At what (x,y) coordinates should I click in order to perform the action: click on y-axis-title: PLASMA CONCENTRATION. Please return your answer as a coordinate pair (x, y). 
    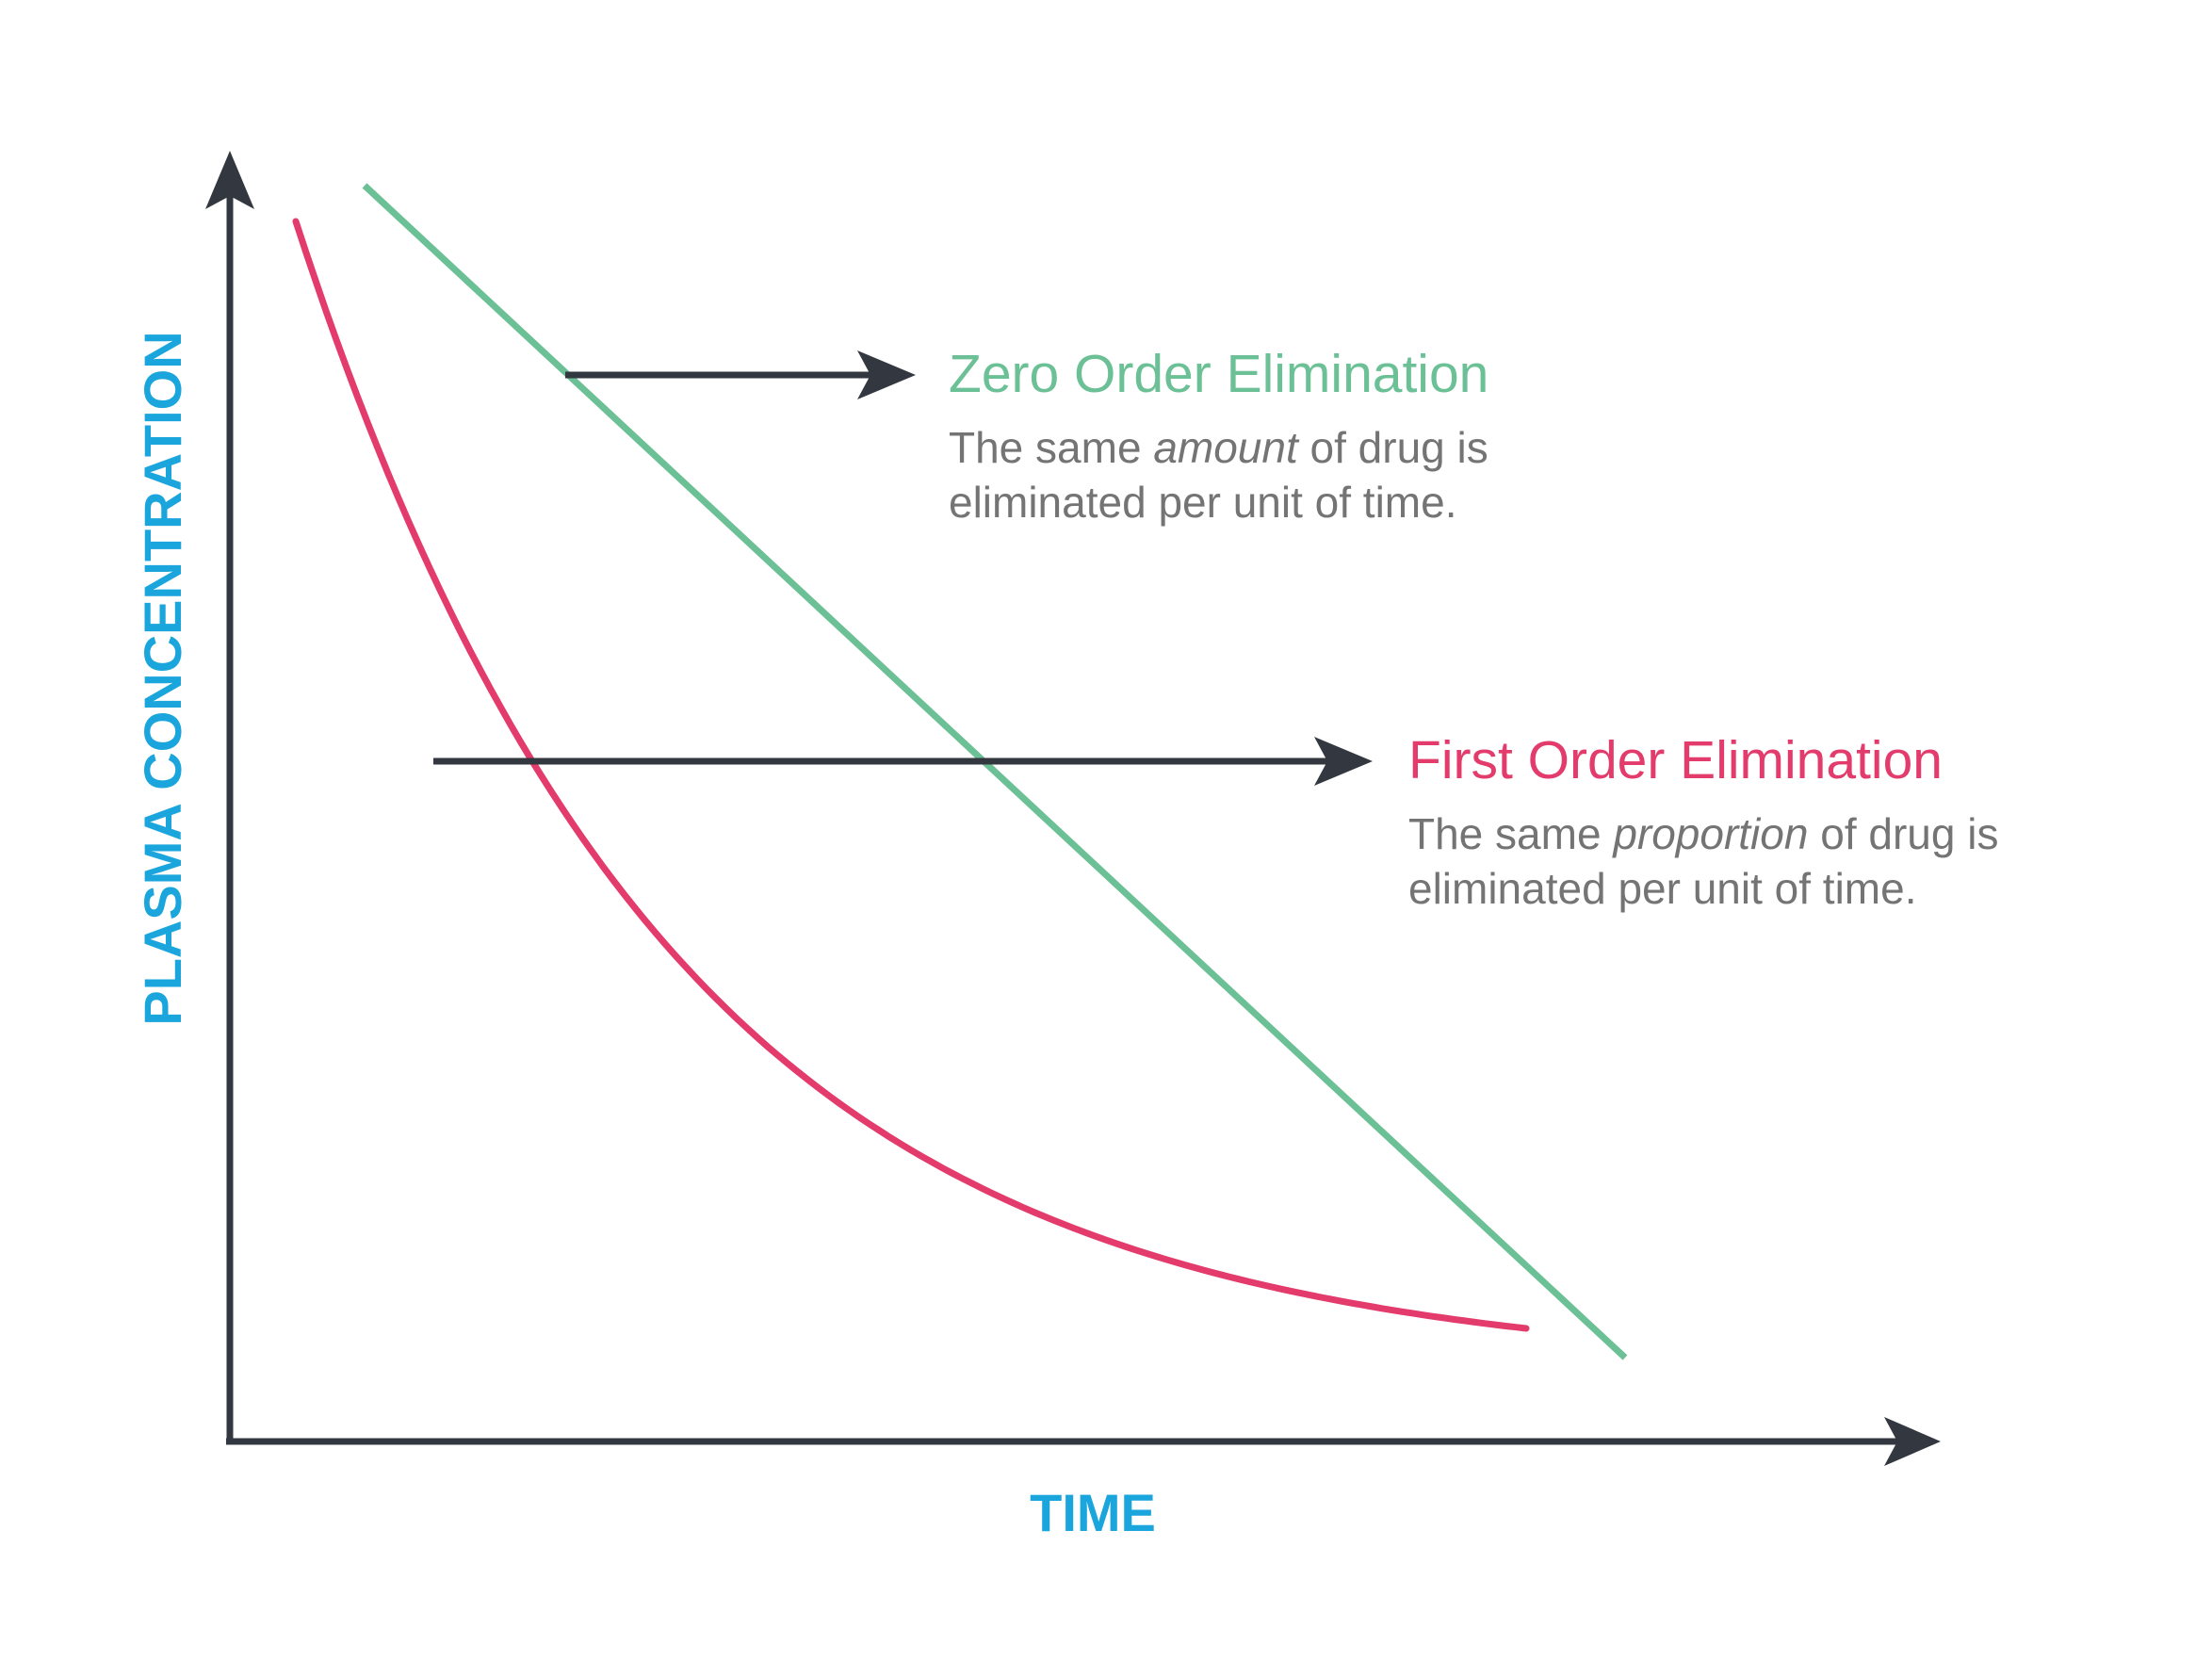
    Looking at the image, I should click on (162, 678).